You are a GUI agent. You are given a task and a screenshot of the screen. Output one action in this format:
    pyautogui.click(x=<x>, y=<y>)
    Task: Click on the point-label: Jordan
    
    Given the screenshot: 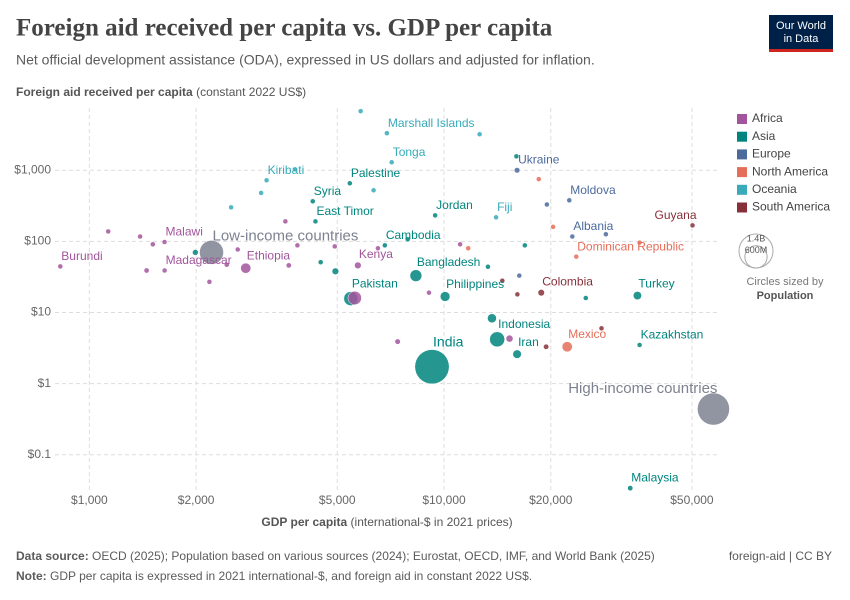 What is the action you would take?
    pyautogui.click(x=454, y=205)
    